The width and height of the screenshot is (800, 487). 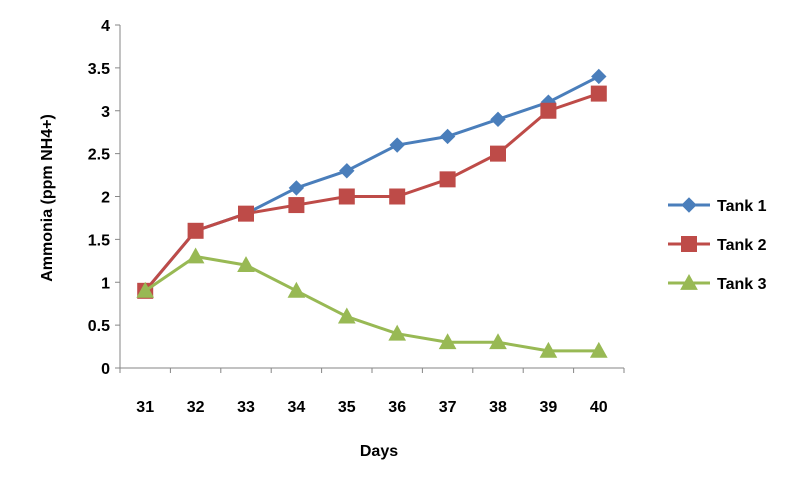 I want to click on legend-label: Tank 2, so click(x=742, y=245).